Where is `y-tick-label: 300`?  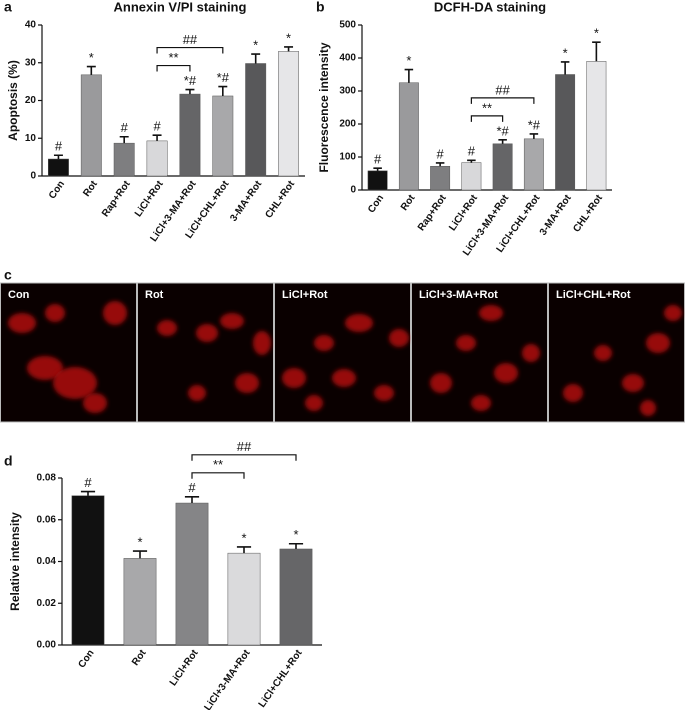 y-tick-label: 300 is located at coordinates (347, 91).